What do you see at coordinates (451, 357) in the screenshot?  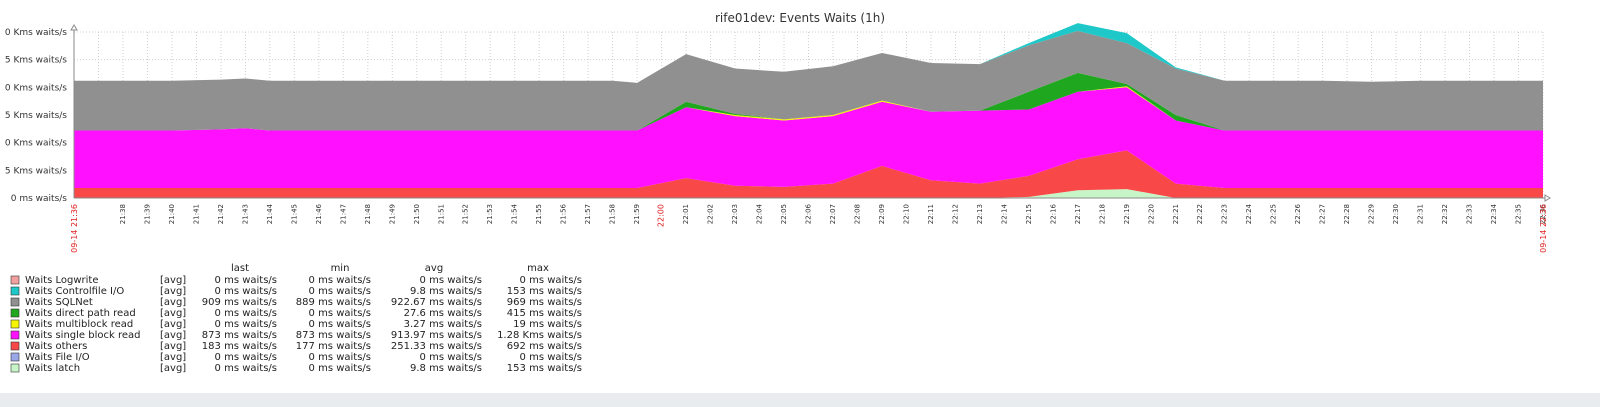 I see `legend-avg-value: 0 ms waits/s` at bounding box center [451, 357].